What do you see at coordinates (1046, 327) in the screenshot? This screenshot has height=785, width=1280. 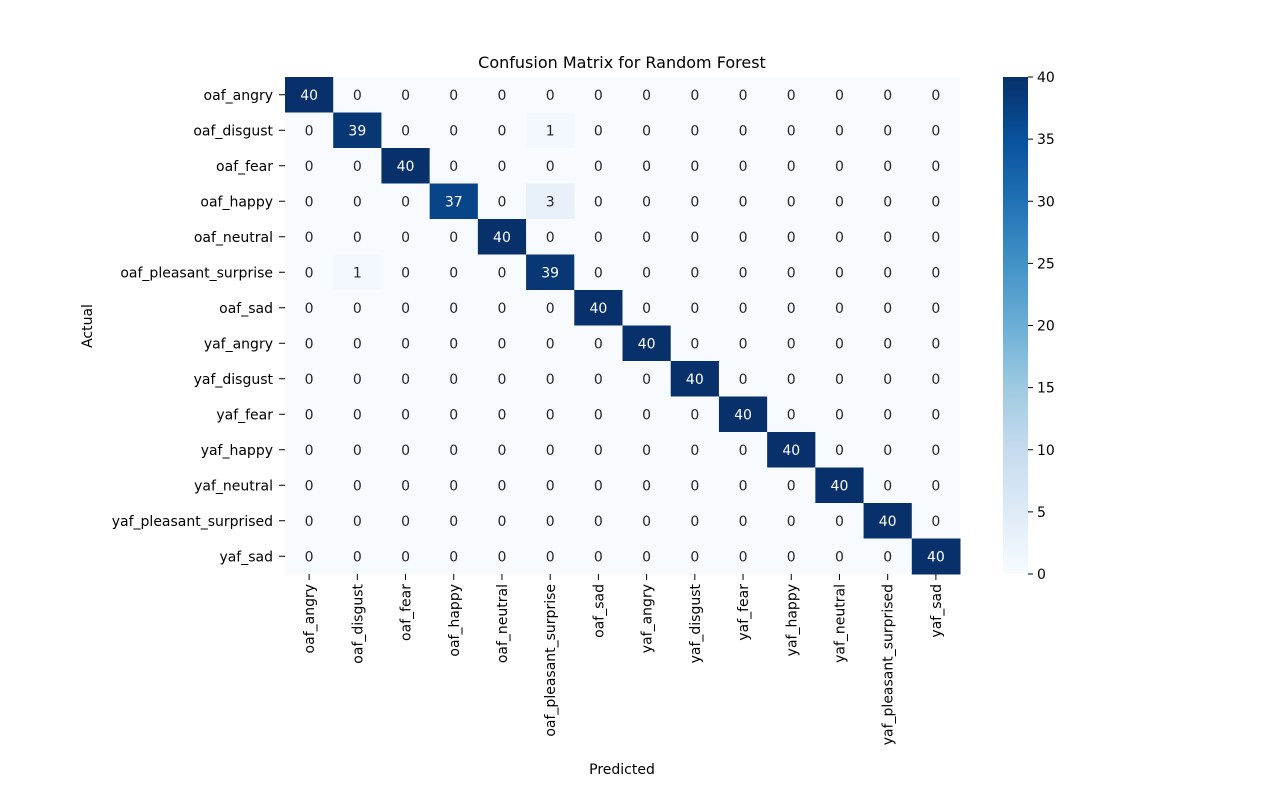 I see `colorbar-tick-label: 20` at bounding box center [1046, 327].